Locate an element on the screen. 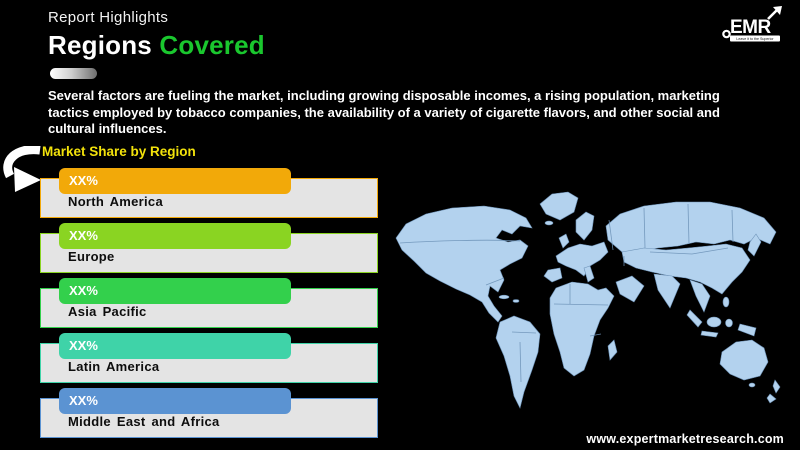 The width and height of the screenshot is (800, 450). region-row-europe: XX% Europe is located at coordinates (209, 248).